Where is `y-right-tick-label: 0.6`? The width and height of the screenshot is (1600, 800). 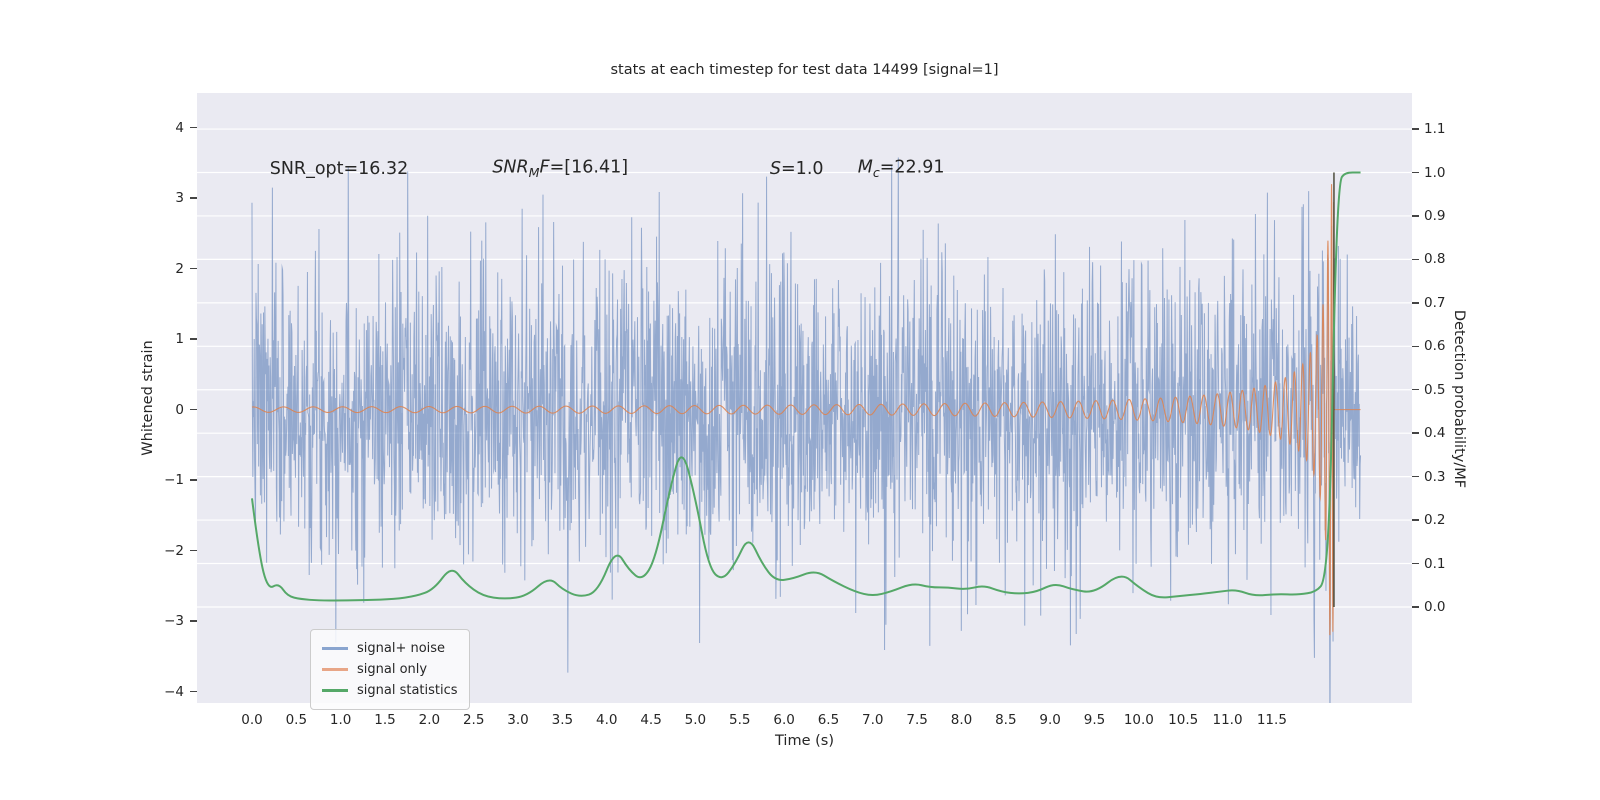 y-right-tick-label: 0.6 is located at coordinates (1435, 346).